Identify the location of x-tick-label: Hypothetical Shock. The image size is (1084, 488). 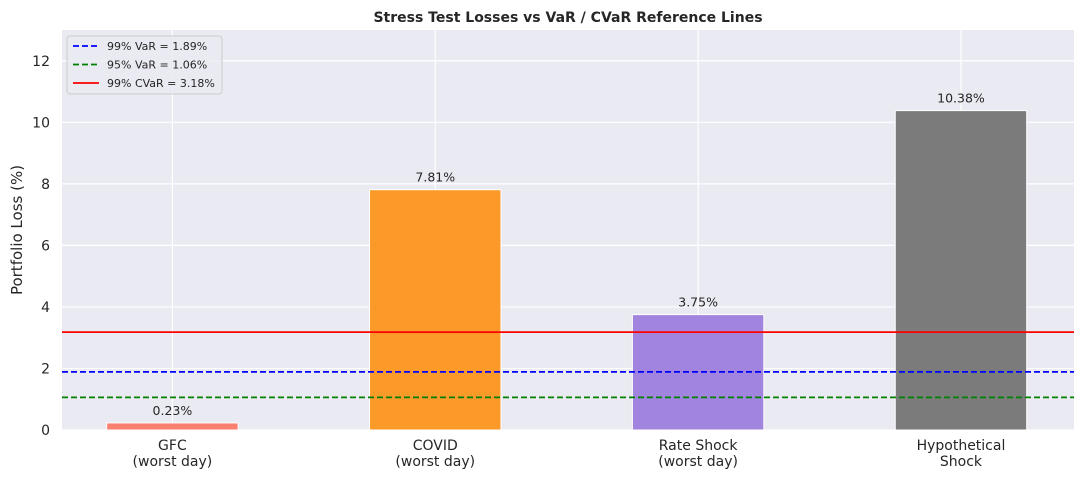
(961, 454).